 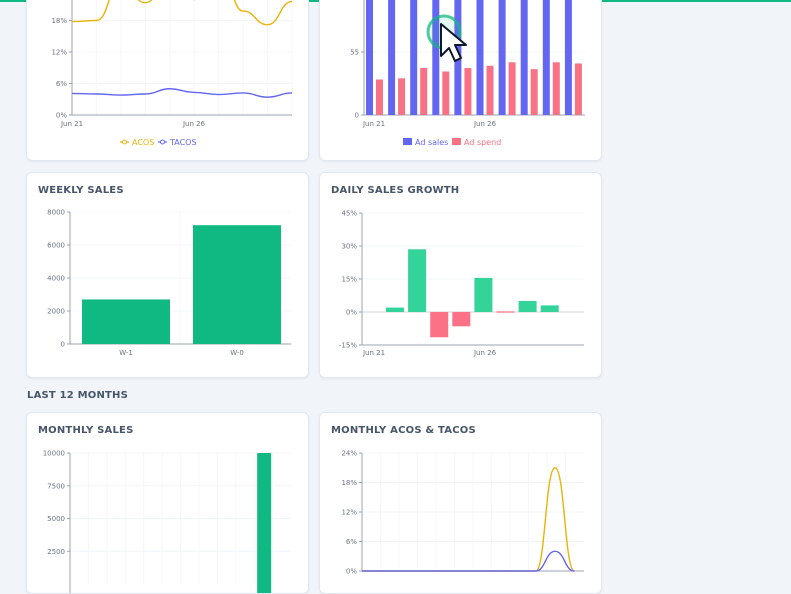 I want to click on y-tick-label: 5000, so click(x=56, y=519).